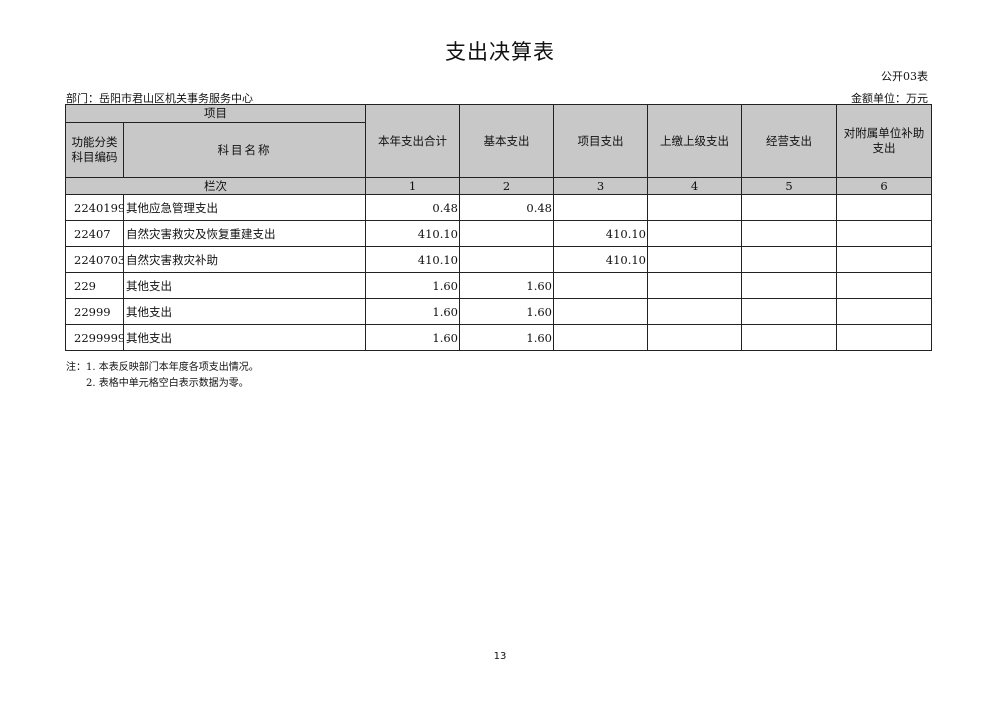 The height and width of the screenshot is (706, 1000). Describe the element at coordinates (904, 76) in the screenshot. I see `table-code: 公开03表` at that location.